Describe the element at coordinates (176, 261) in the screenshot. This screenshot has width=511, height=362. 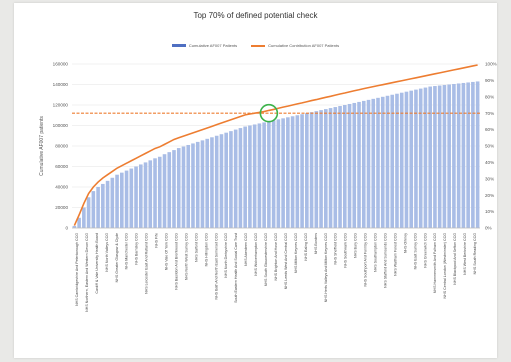
I see `x-tick-label: NHS Basildon And Brentwood CCG` at that location.